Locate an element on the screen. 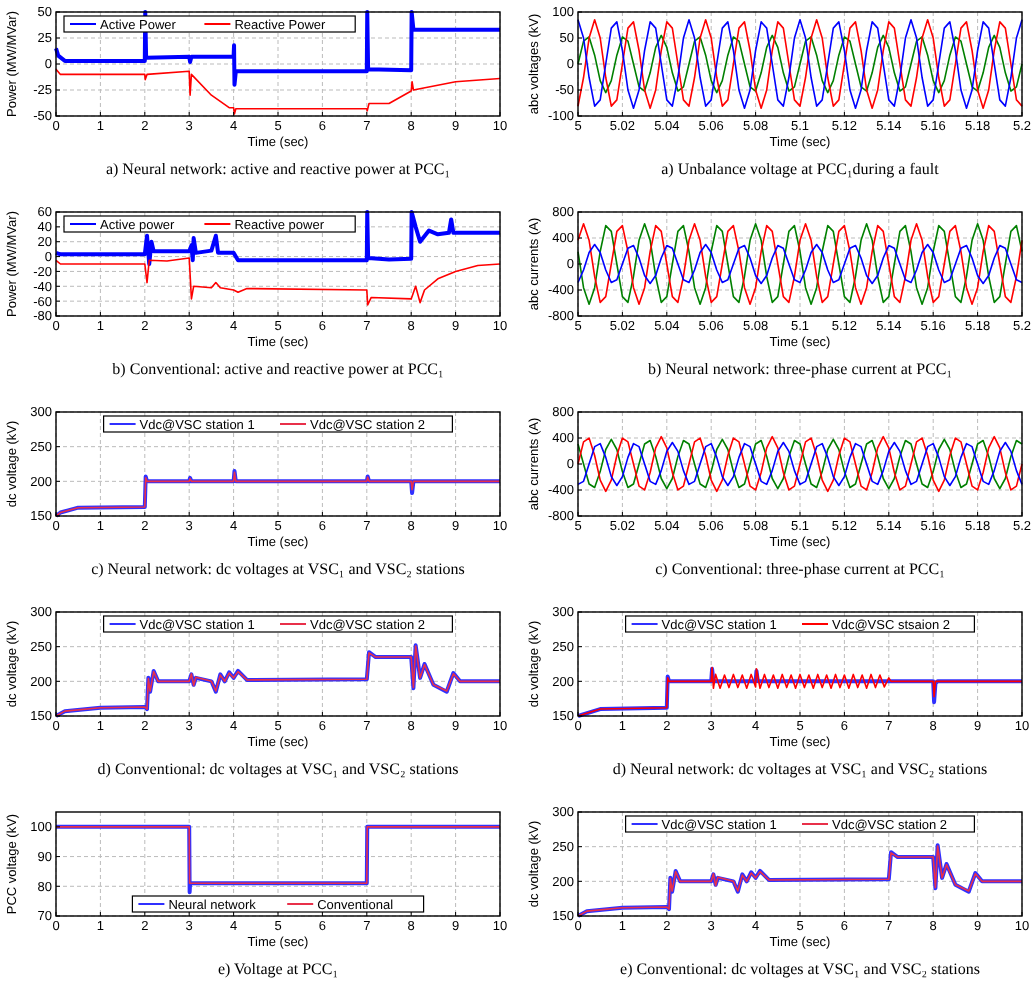  text: a) Neural network: active and reactive power at PCC₁ is located at coordinates (278, 169).